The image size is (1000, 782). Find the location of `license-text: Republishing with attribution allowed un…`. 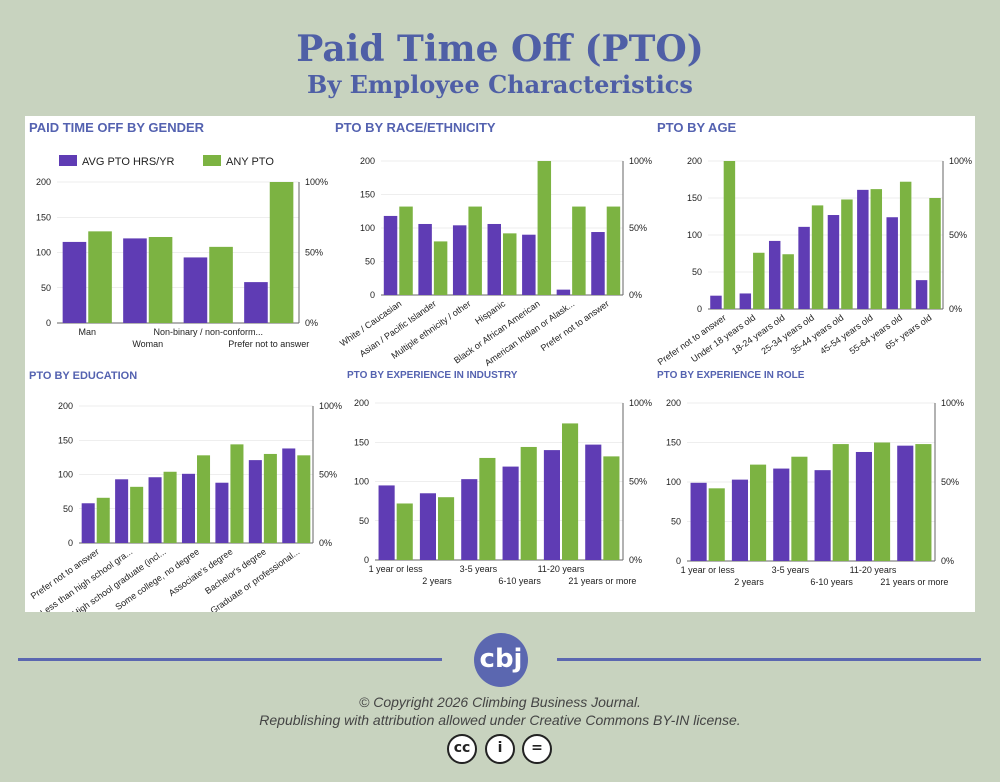

license-text: Republishing with attribution allowed un… is located at coordinates (500, 720).